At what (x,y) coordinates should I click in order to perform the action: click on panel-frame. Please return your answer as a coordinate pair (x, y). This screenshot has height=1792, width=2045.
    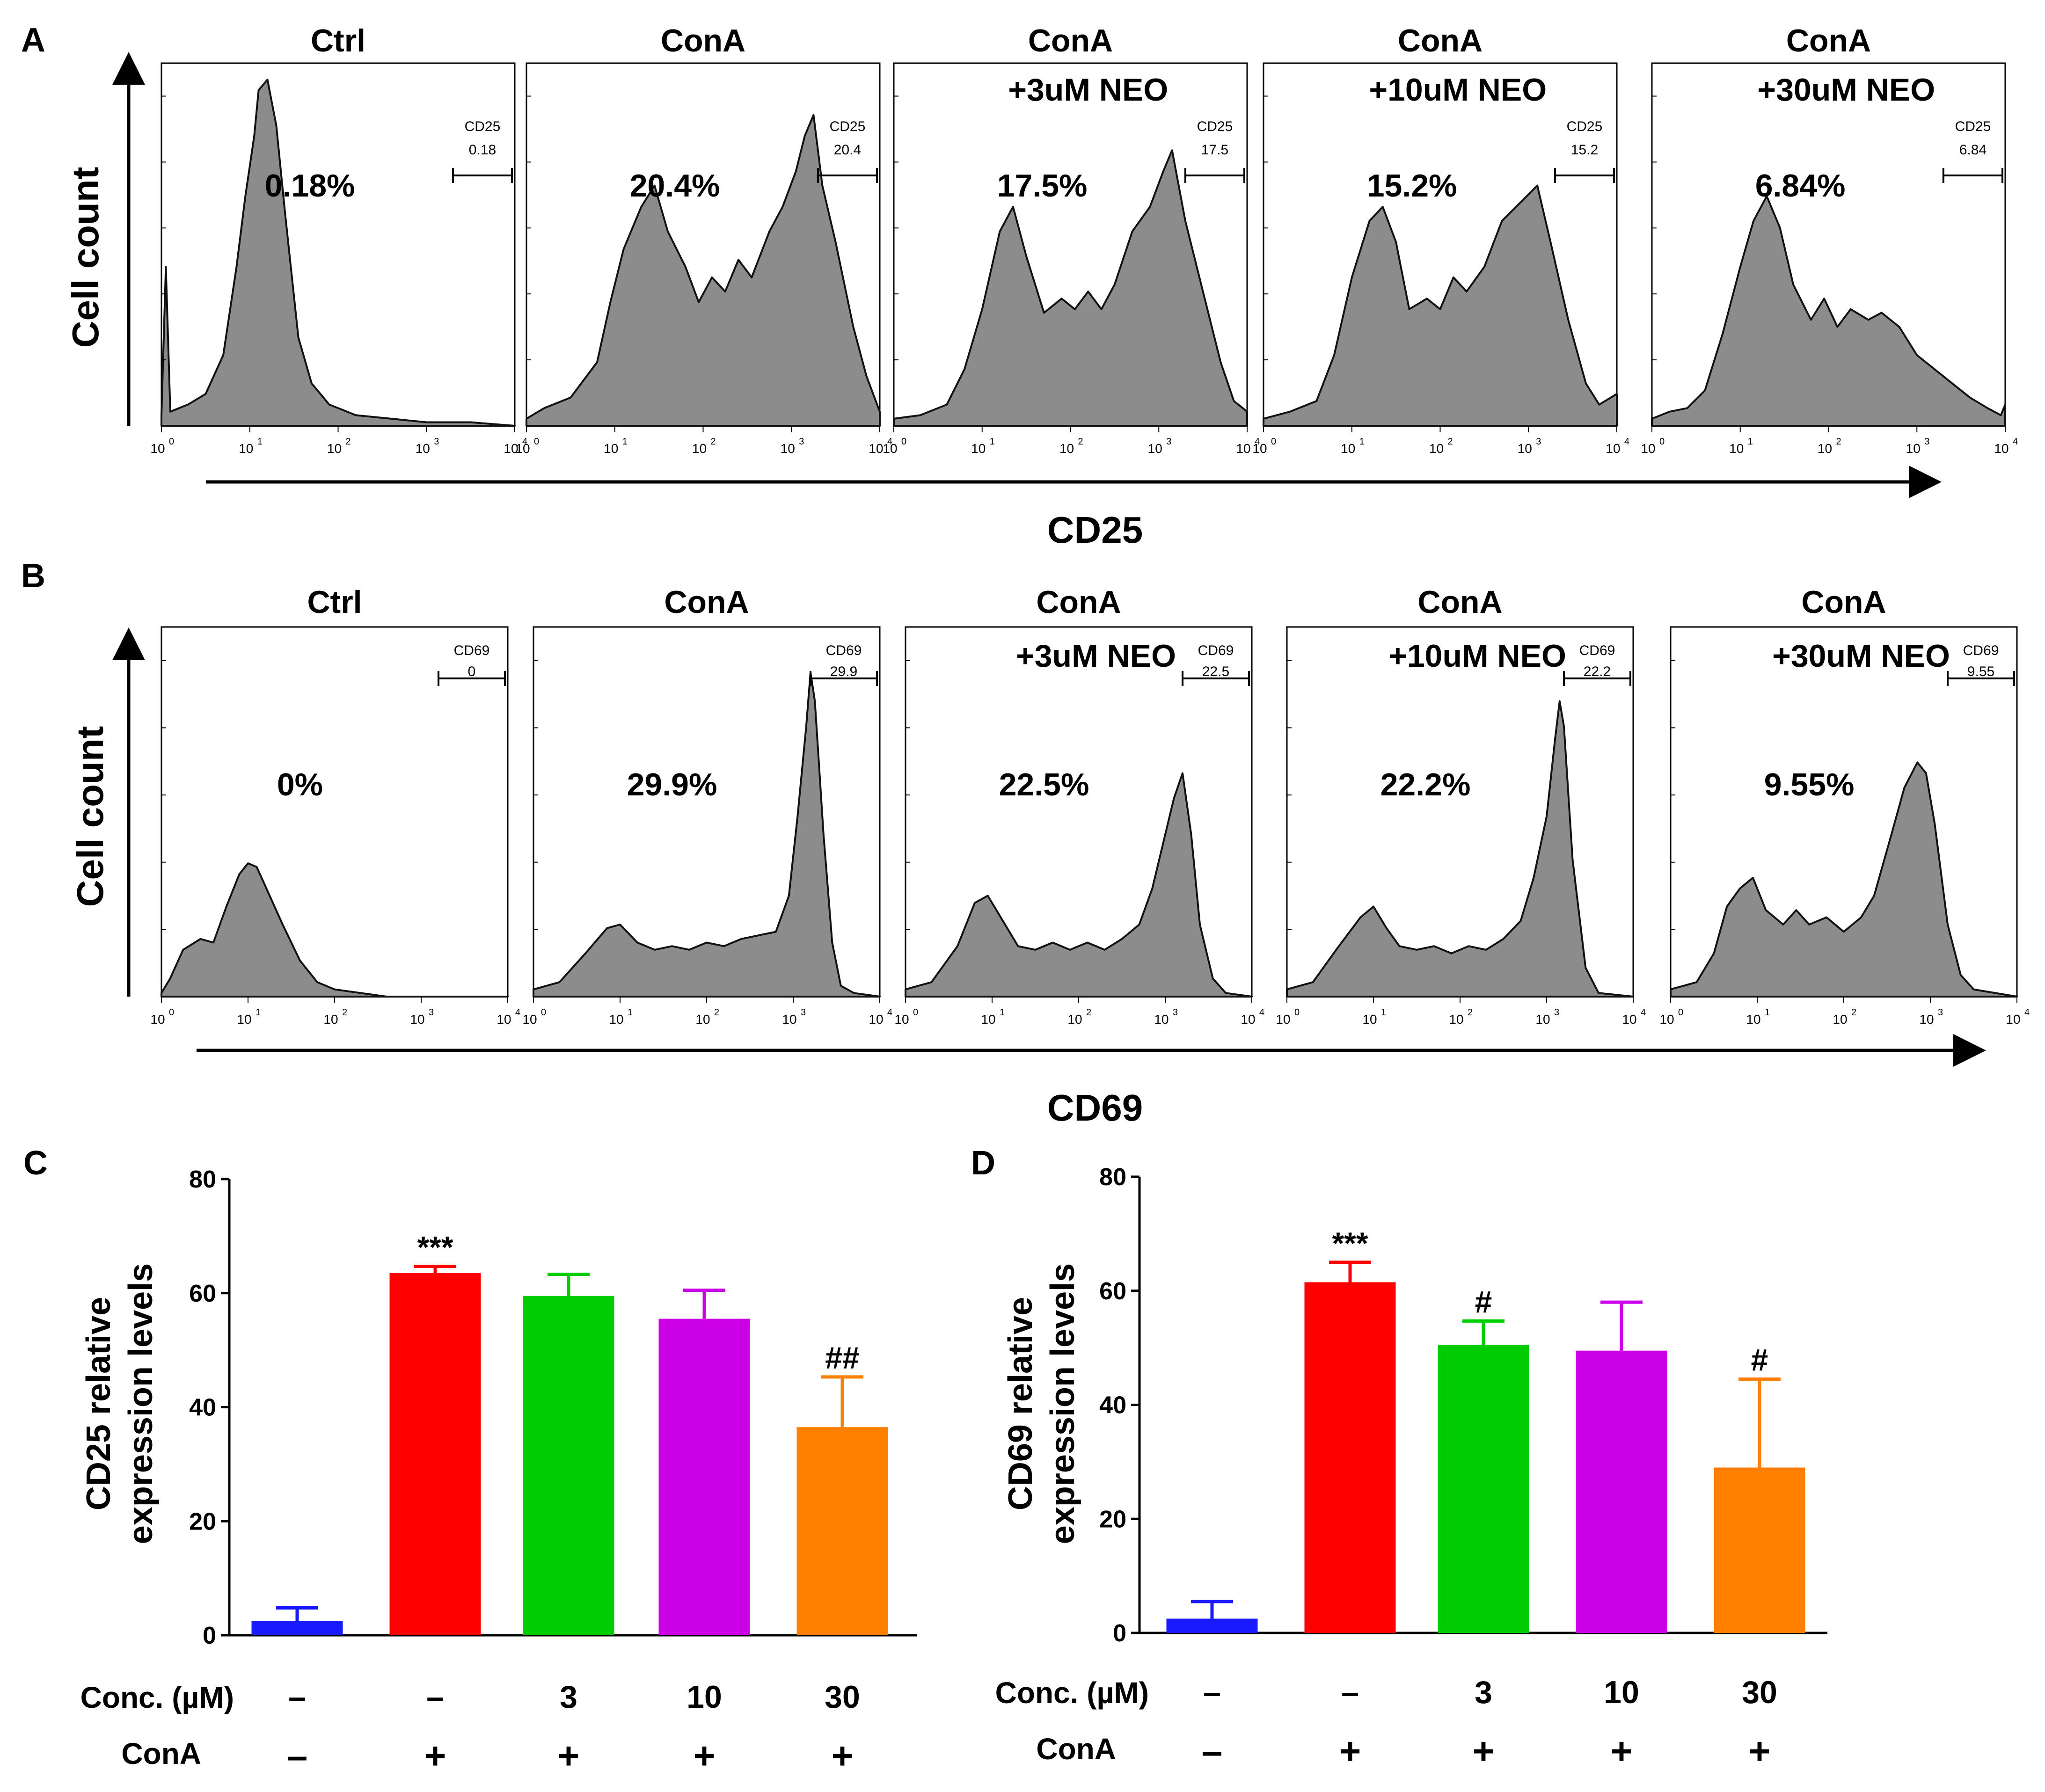
    Looking at the image, I should click on (339, 244).